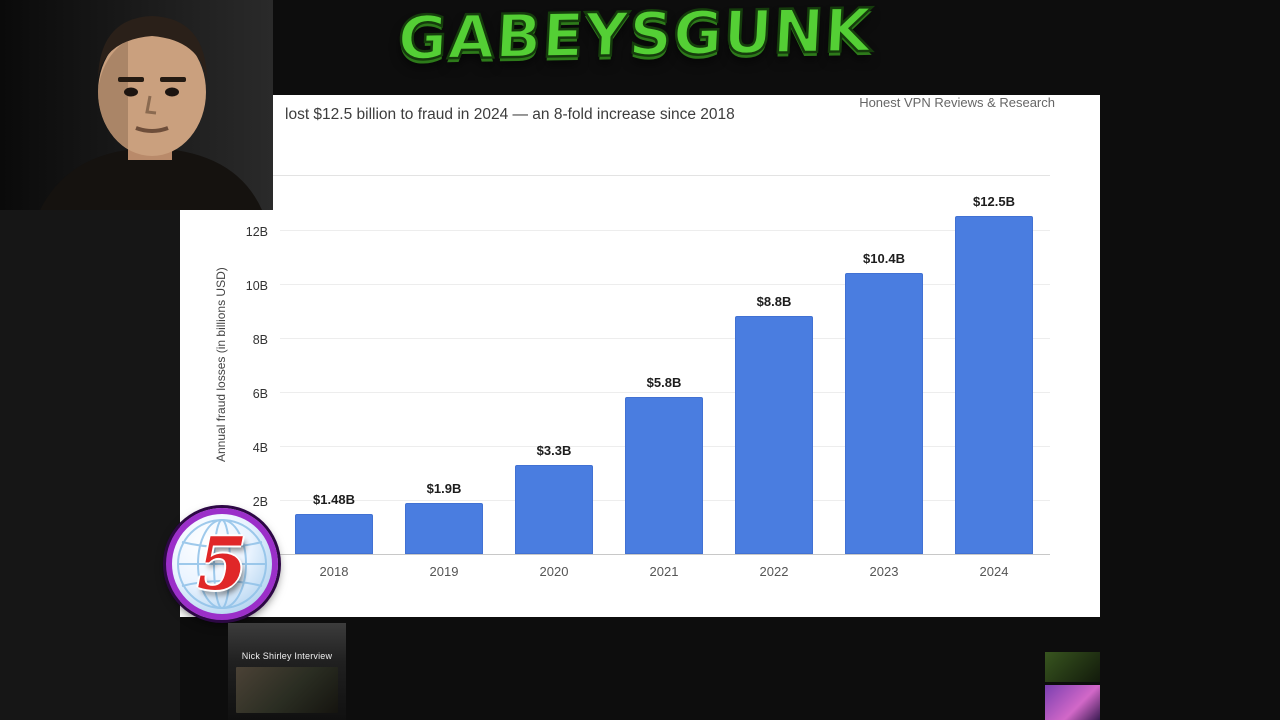 This screenshot has height=720, width=1280. What do you see at coordinates (444, 528) in the screenshot?
I see `bar-2019` at bounding box center [444, 528].